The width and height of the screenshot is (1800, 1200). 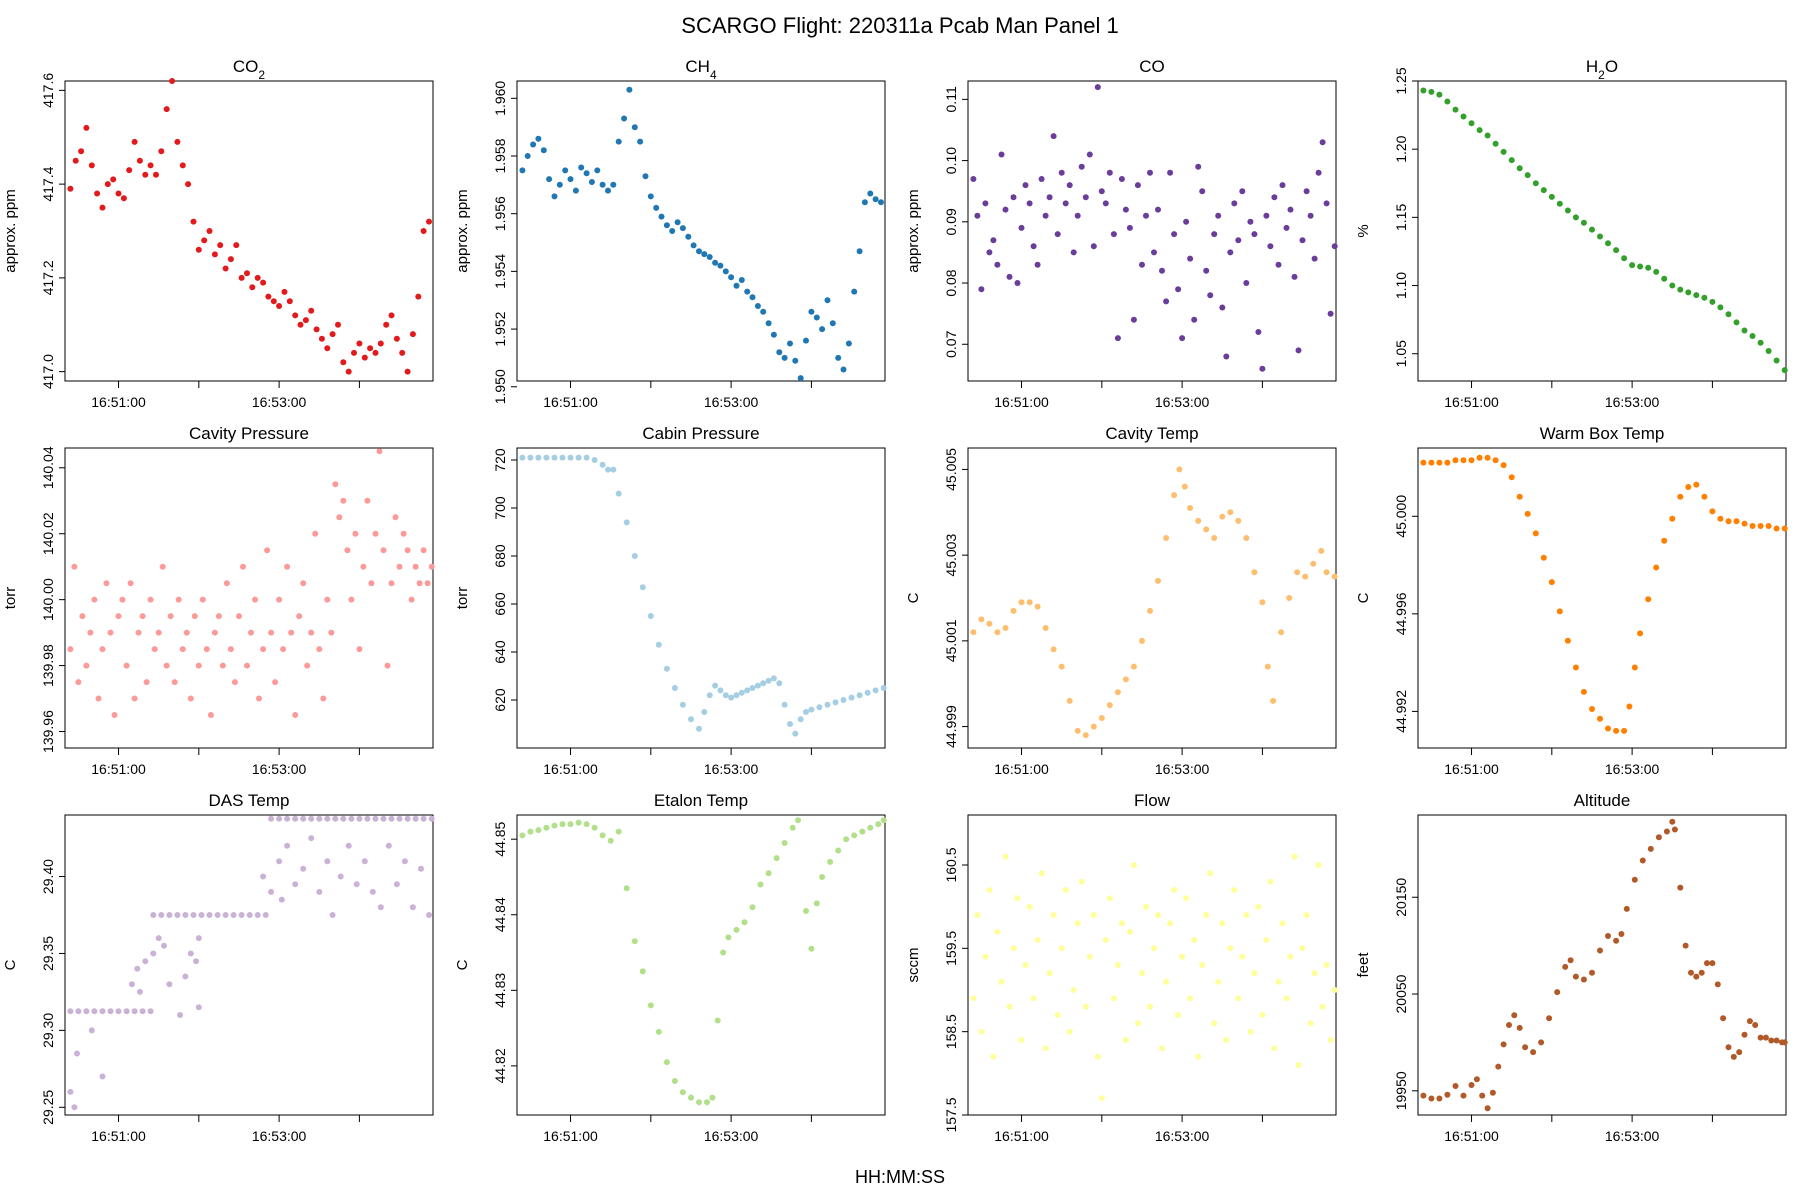 What do you see at coordinates (249, 231) in the screenshot?
I see `plot-frame` at bounding box center [249, 231].